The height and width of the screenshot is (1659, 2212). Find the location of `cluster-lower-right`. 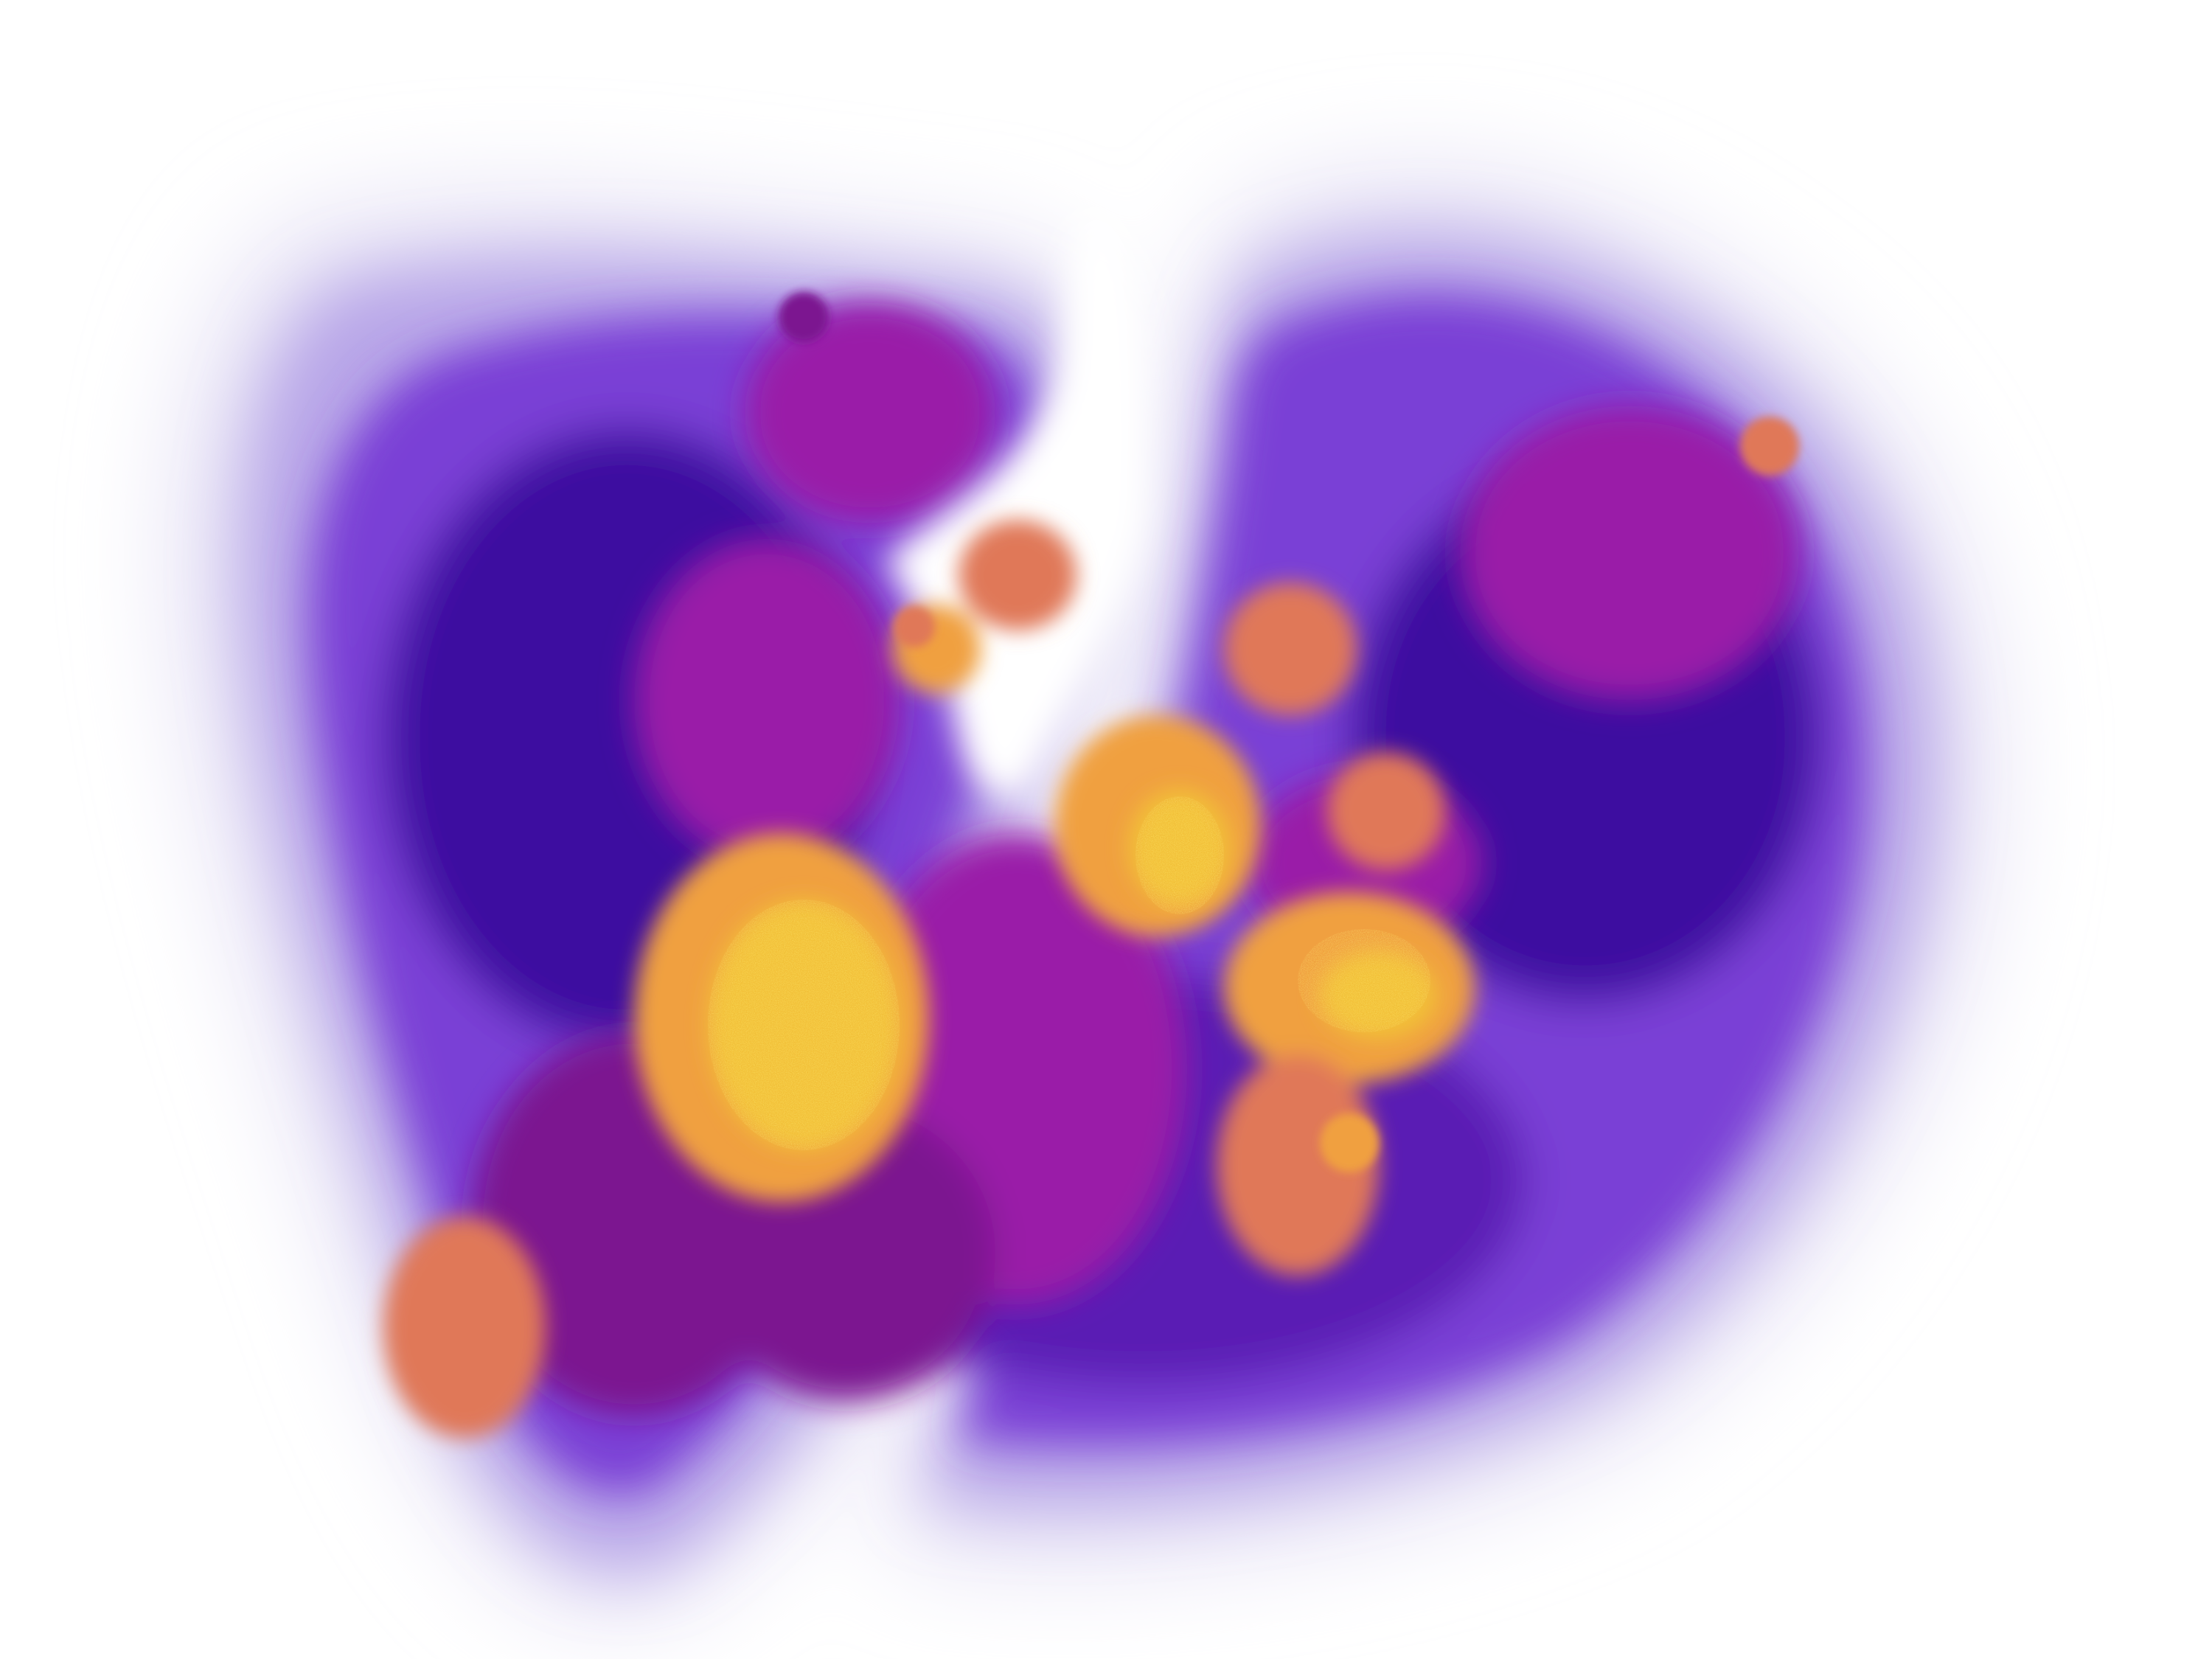

cluster-lower-right is located at coordinates (1349, 1142).